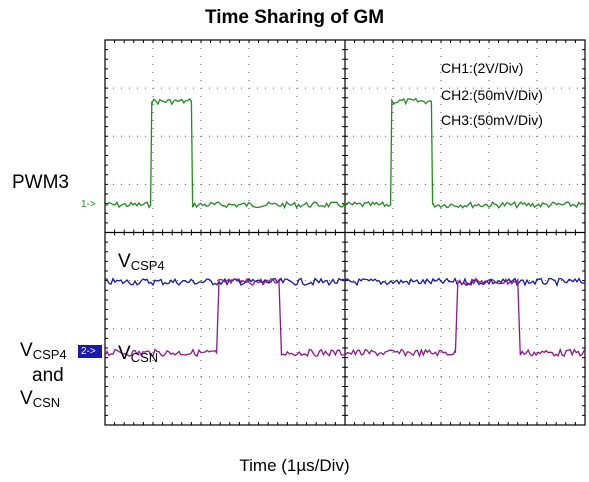 The height and width of the screenshot is (482, 589). Describe the element at coordinates (90, 351) in the screenshot. I see `ch2-marker: 2->` at that location.